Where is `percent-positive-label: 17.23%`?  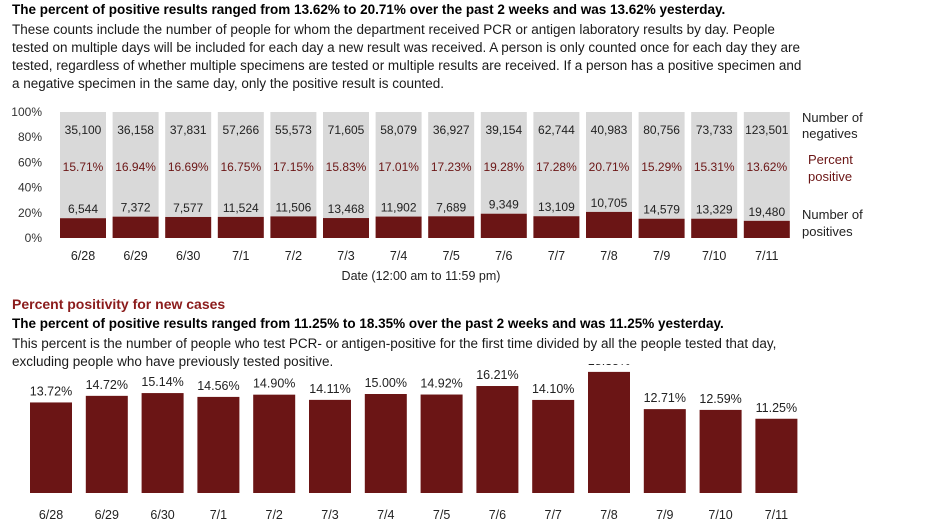 percent-positive-label: 17.23% is located at coordinates (451, 167).